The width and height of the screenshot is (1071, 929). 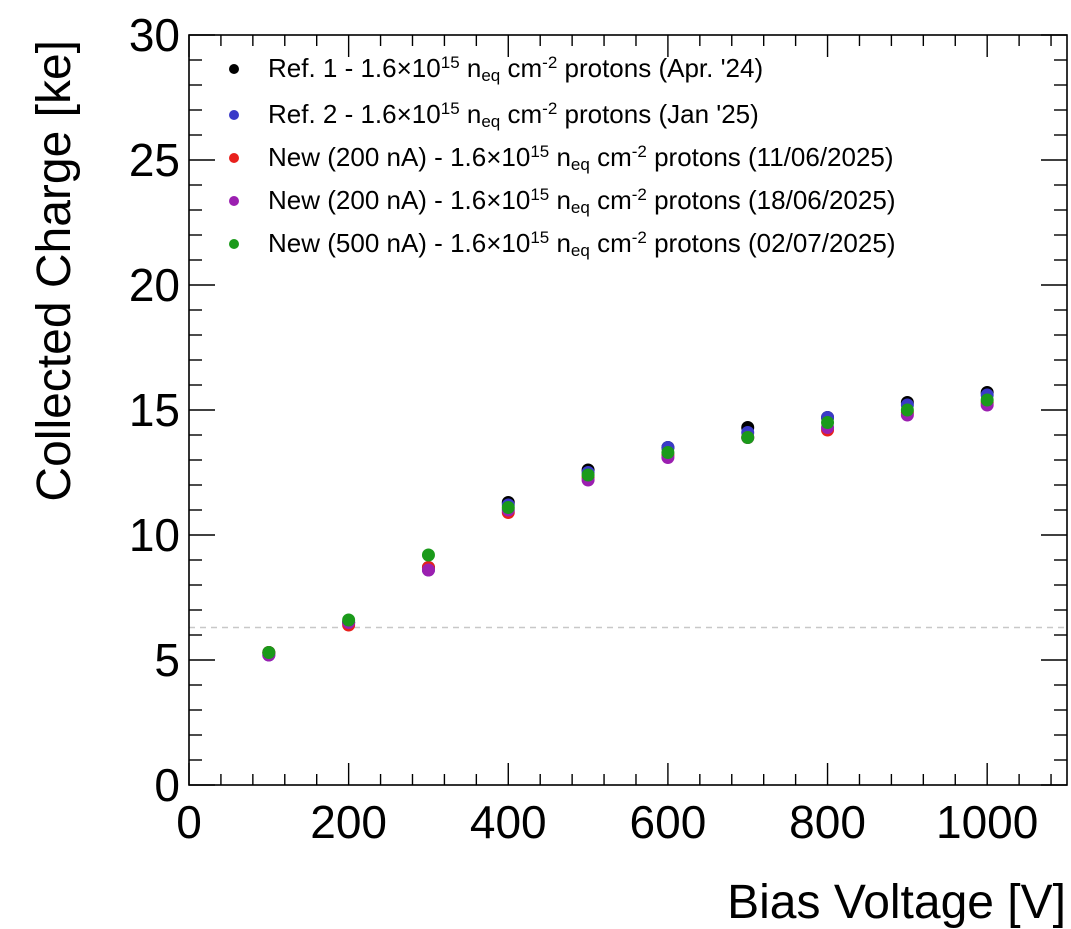 What do you see at coordinates (987, 822) in the screenshot?
I see `x-tick-label: 1000` at bounding box center [987, 822].